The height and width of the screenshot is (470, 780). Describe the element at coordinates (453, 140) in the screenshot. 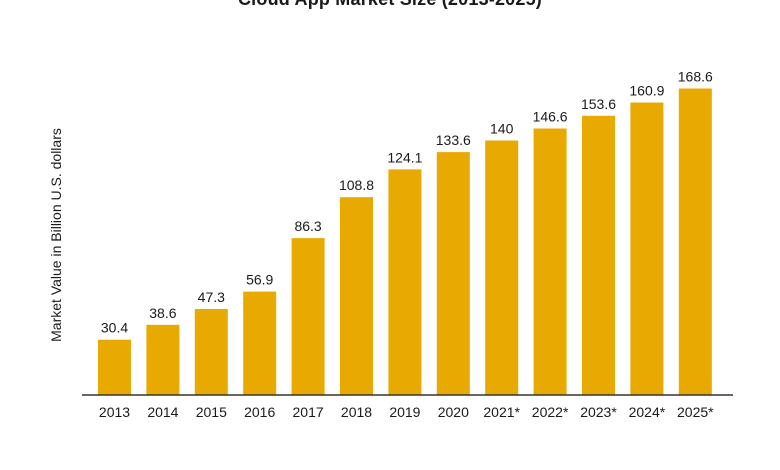

I see `value-label-2020: 133.6` at that location.